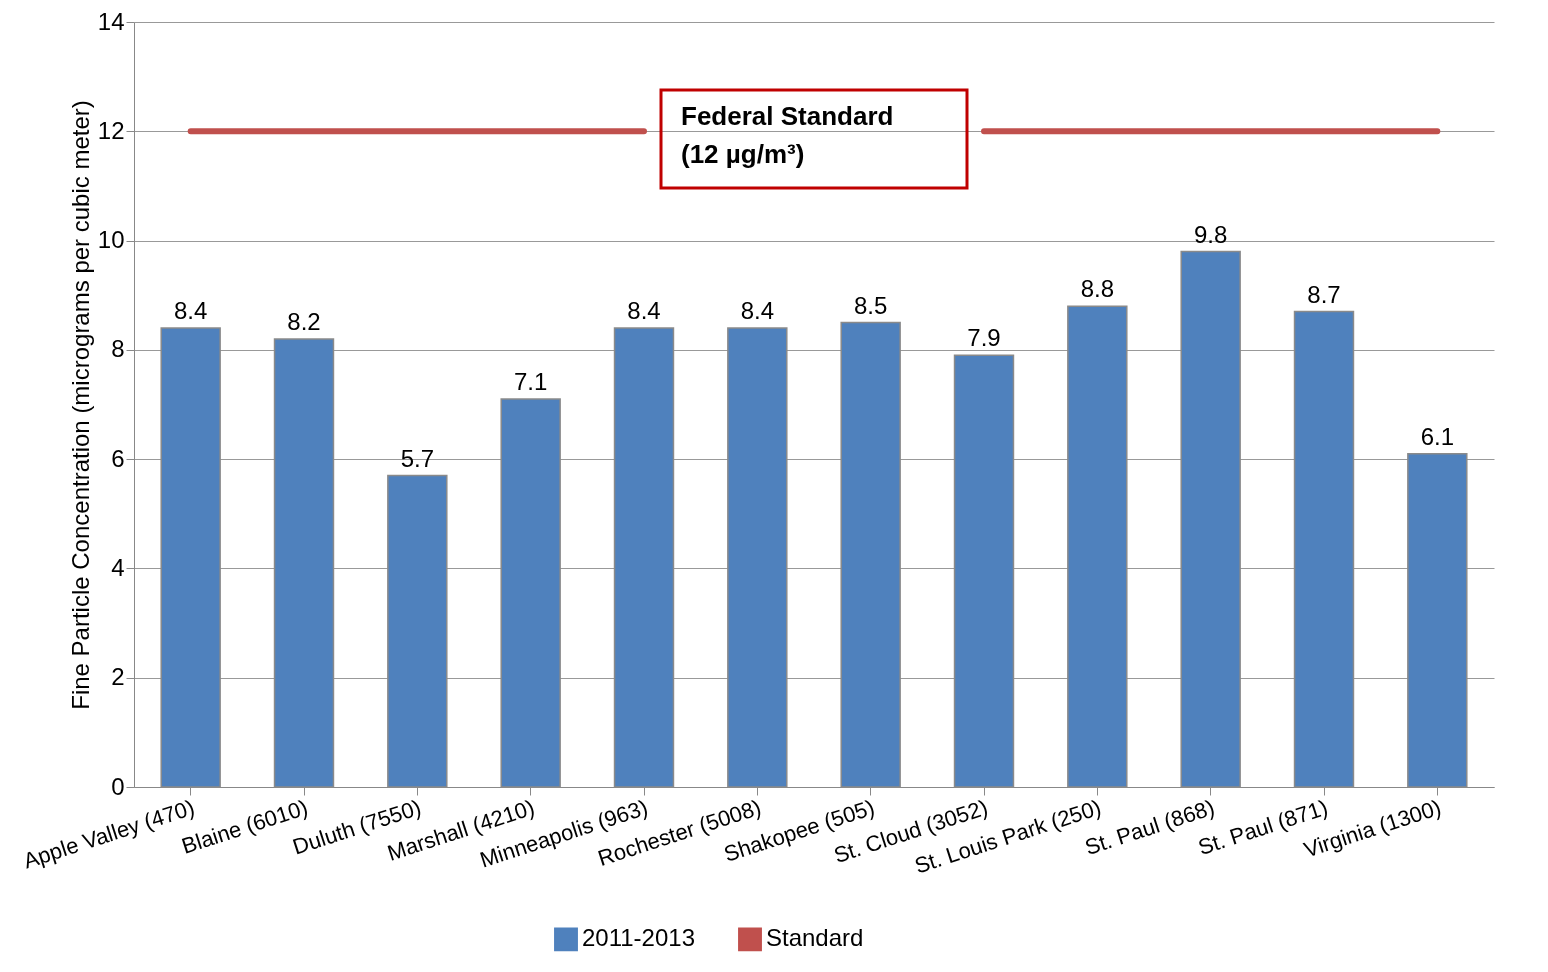 The width and height of the screenshot is (1548, 972). What do you see at coordinates (118, 786) in the screenshot?
I see `y-tick-label: 0` at bounding box center [118, 786].